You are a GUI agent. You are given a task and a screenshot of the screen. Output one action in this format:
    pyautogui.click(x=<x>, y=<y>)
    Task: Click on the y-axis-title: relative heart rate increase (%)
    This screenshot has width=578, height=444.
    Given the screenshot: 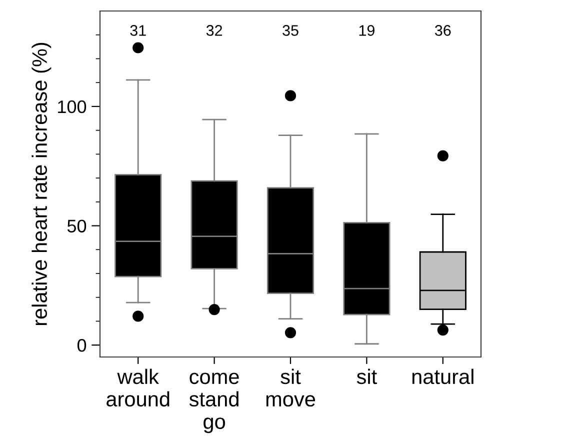 What is the action you would take?
    pyautogui.click(x=42, y=184)
    